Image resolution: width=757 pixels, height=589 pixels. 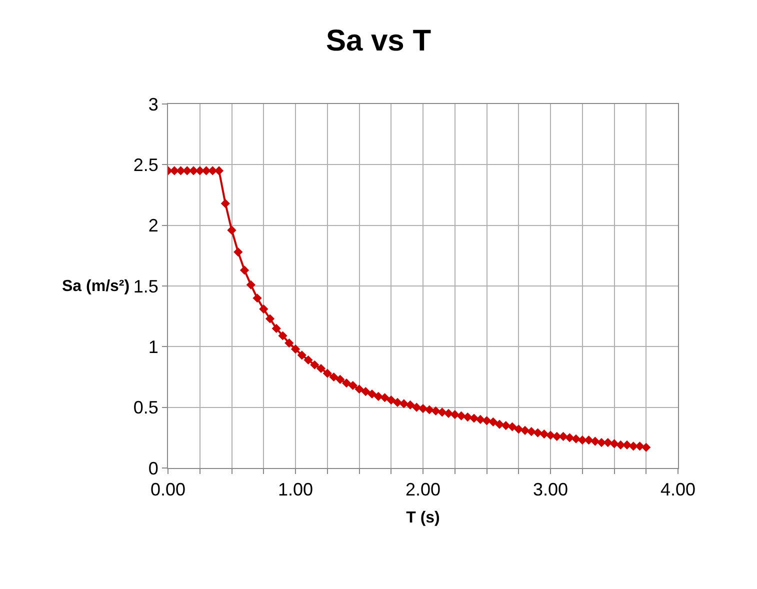 What do you see at coordinates (153, 468) in the screenshot?
I see `y-tick-label: 0` at bounding box center [153, 468].